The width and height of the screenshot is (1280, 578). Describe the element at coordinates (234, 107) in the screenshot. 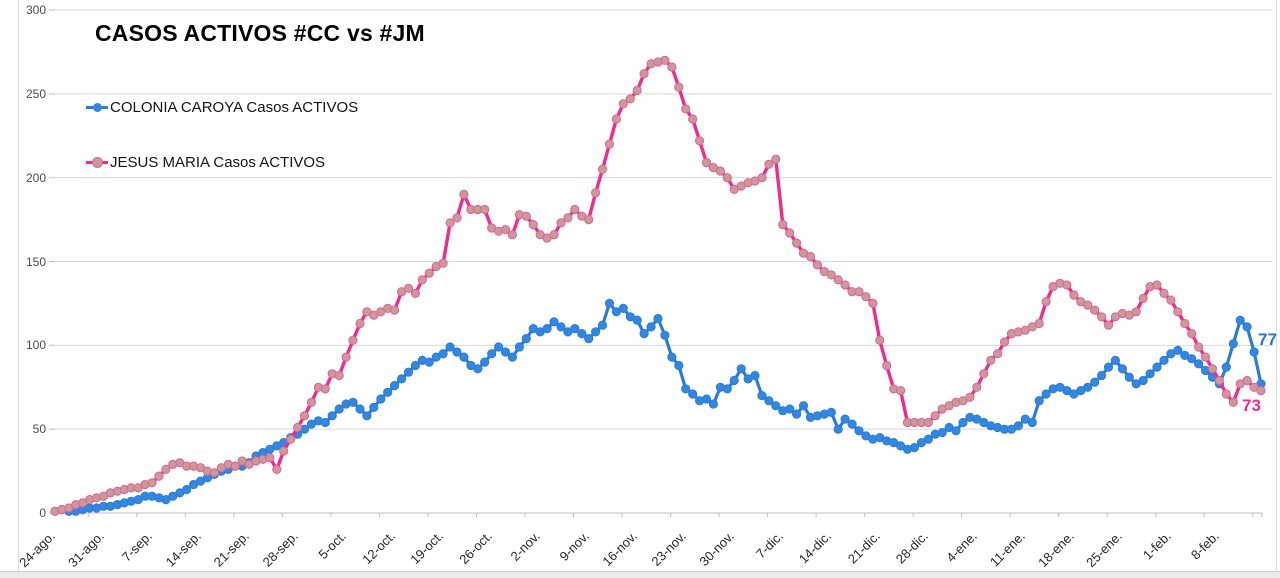

I see `legend-label-colonia-caroya: COLONIA CAROYA Casos ACTIVOS` at that location.